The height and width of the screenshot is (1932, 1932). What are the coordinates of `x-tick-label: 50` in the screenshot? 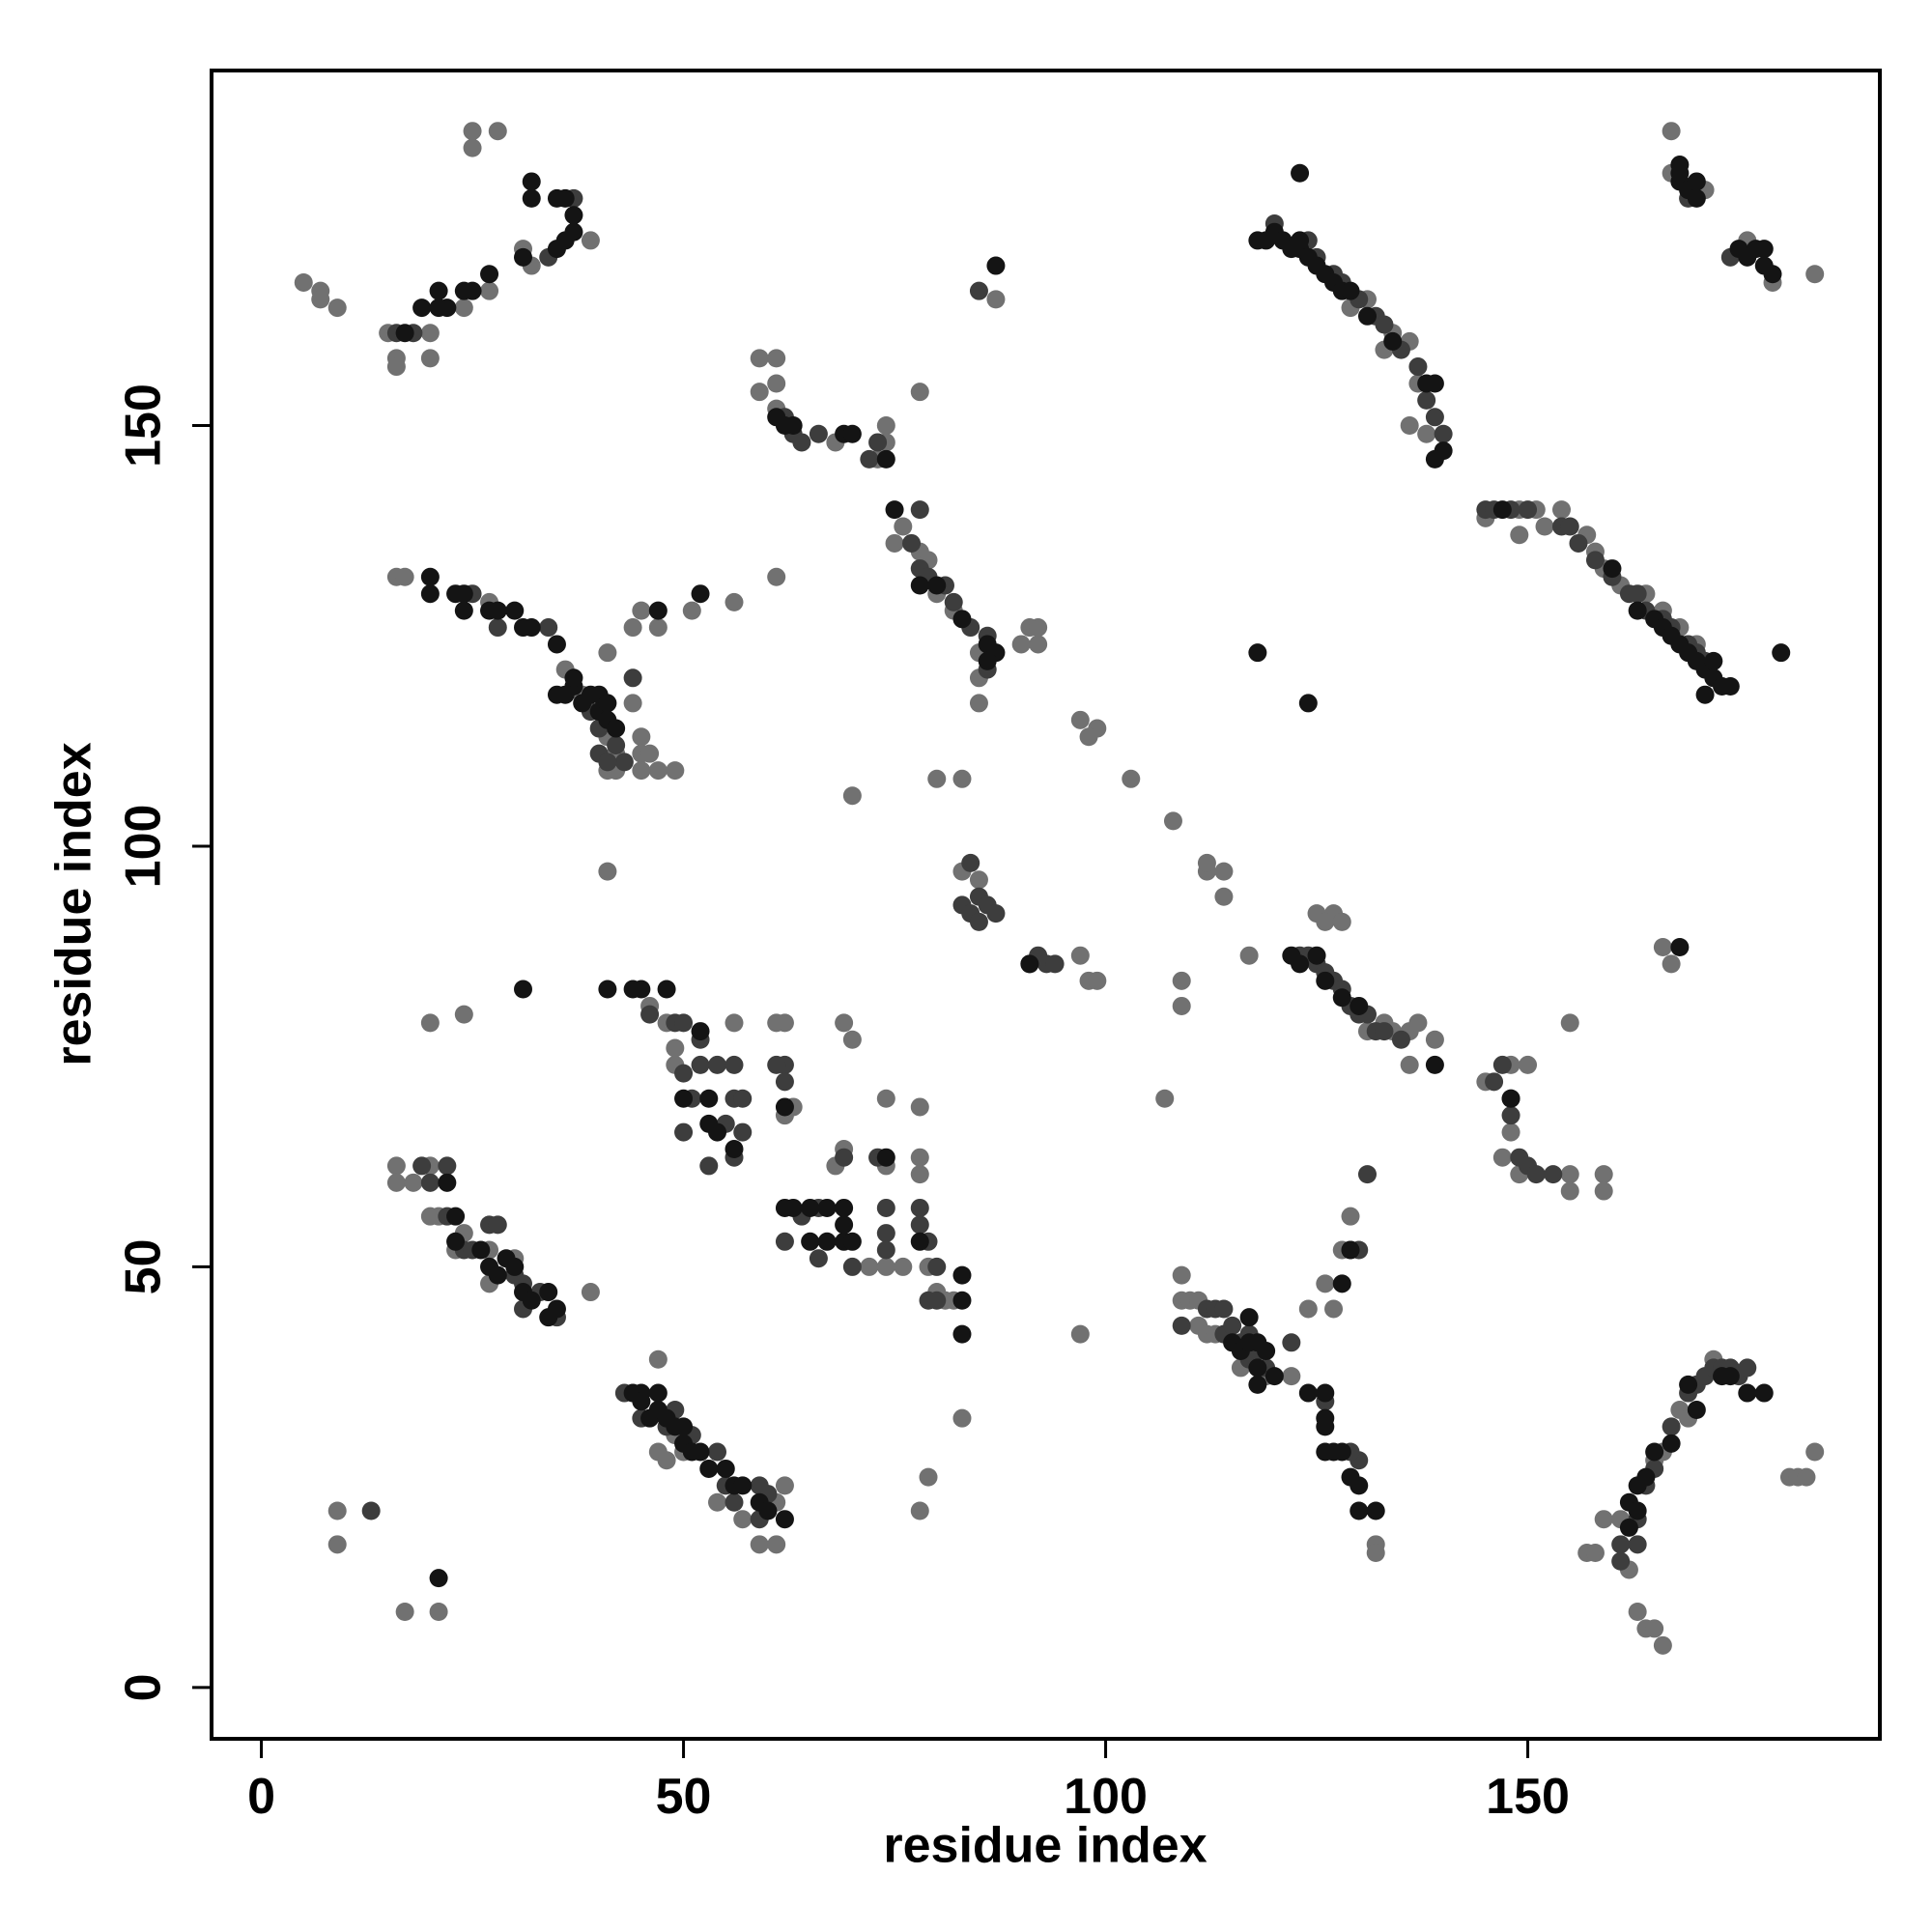 It's located at (684, 1797).